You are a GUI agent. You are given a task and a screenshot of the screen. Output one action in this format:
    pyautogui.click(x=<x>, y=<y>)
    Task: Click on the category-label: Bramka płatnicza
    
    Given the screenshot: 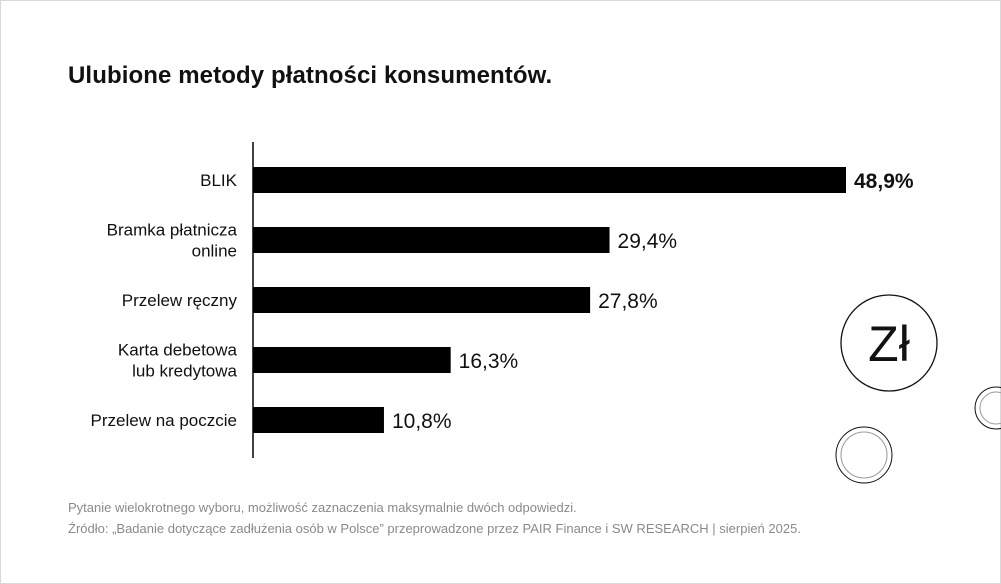 What is the action you would take?
    pyautogui.click(x=172, y=230)
    